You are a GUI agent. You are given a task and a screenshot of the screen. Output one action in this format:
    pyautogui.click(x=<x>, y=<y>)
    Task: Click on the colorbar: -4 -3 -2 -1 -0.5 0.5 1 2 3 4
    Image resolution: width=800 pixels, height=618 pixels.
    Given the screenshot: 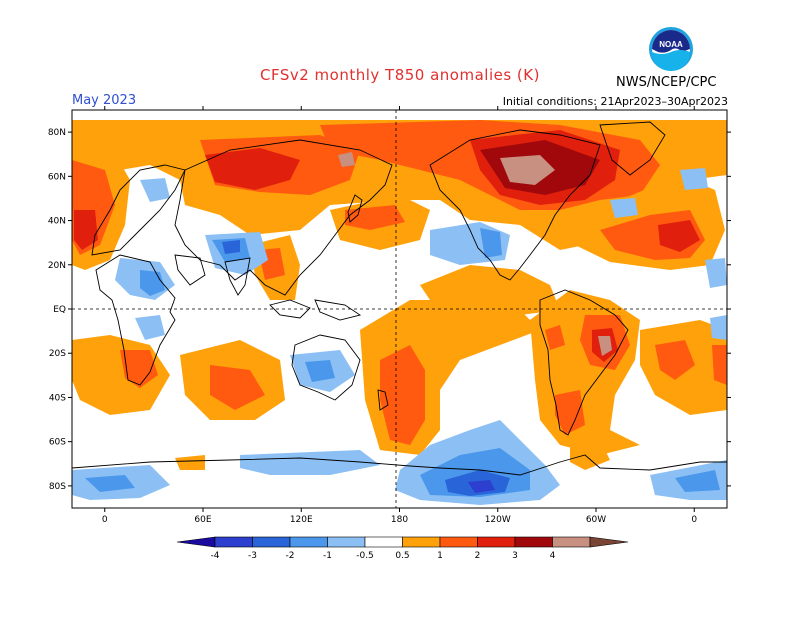 What is the action you would take?
    pyautogui.click(x=402, y=548)
    